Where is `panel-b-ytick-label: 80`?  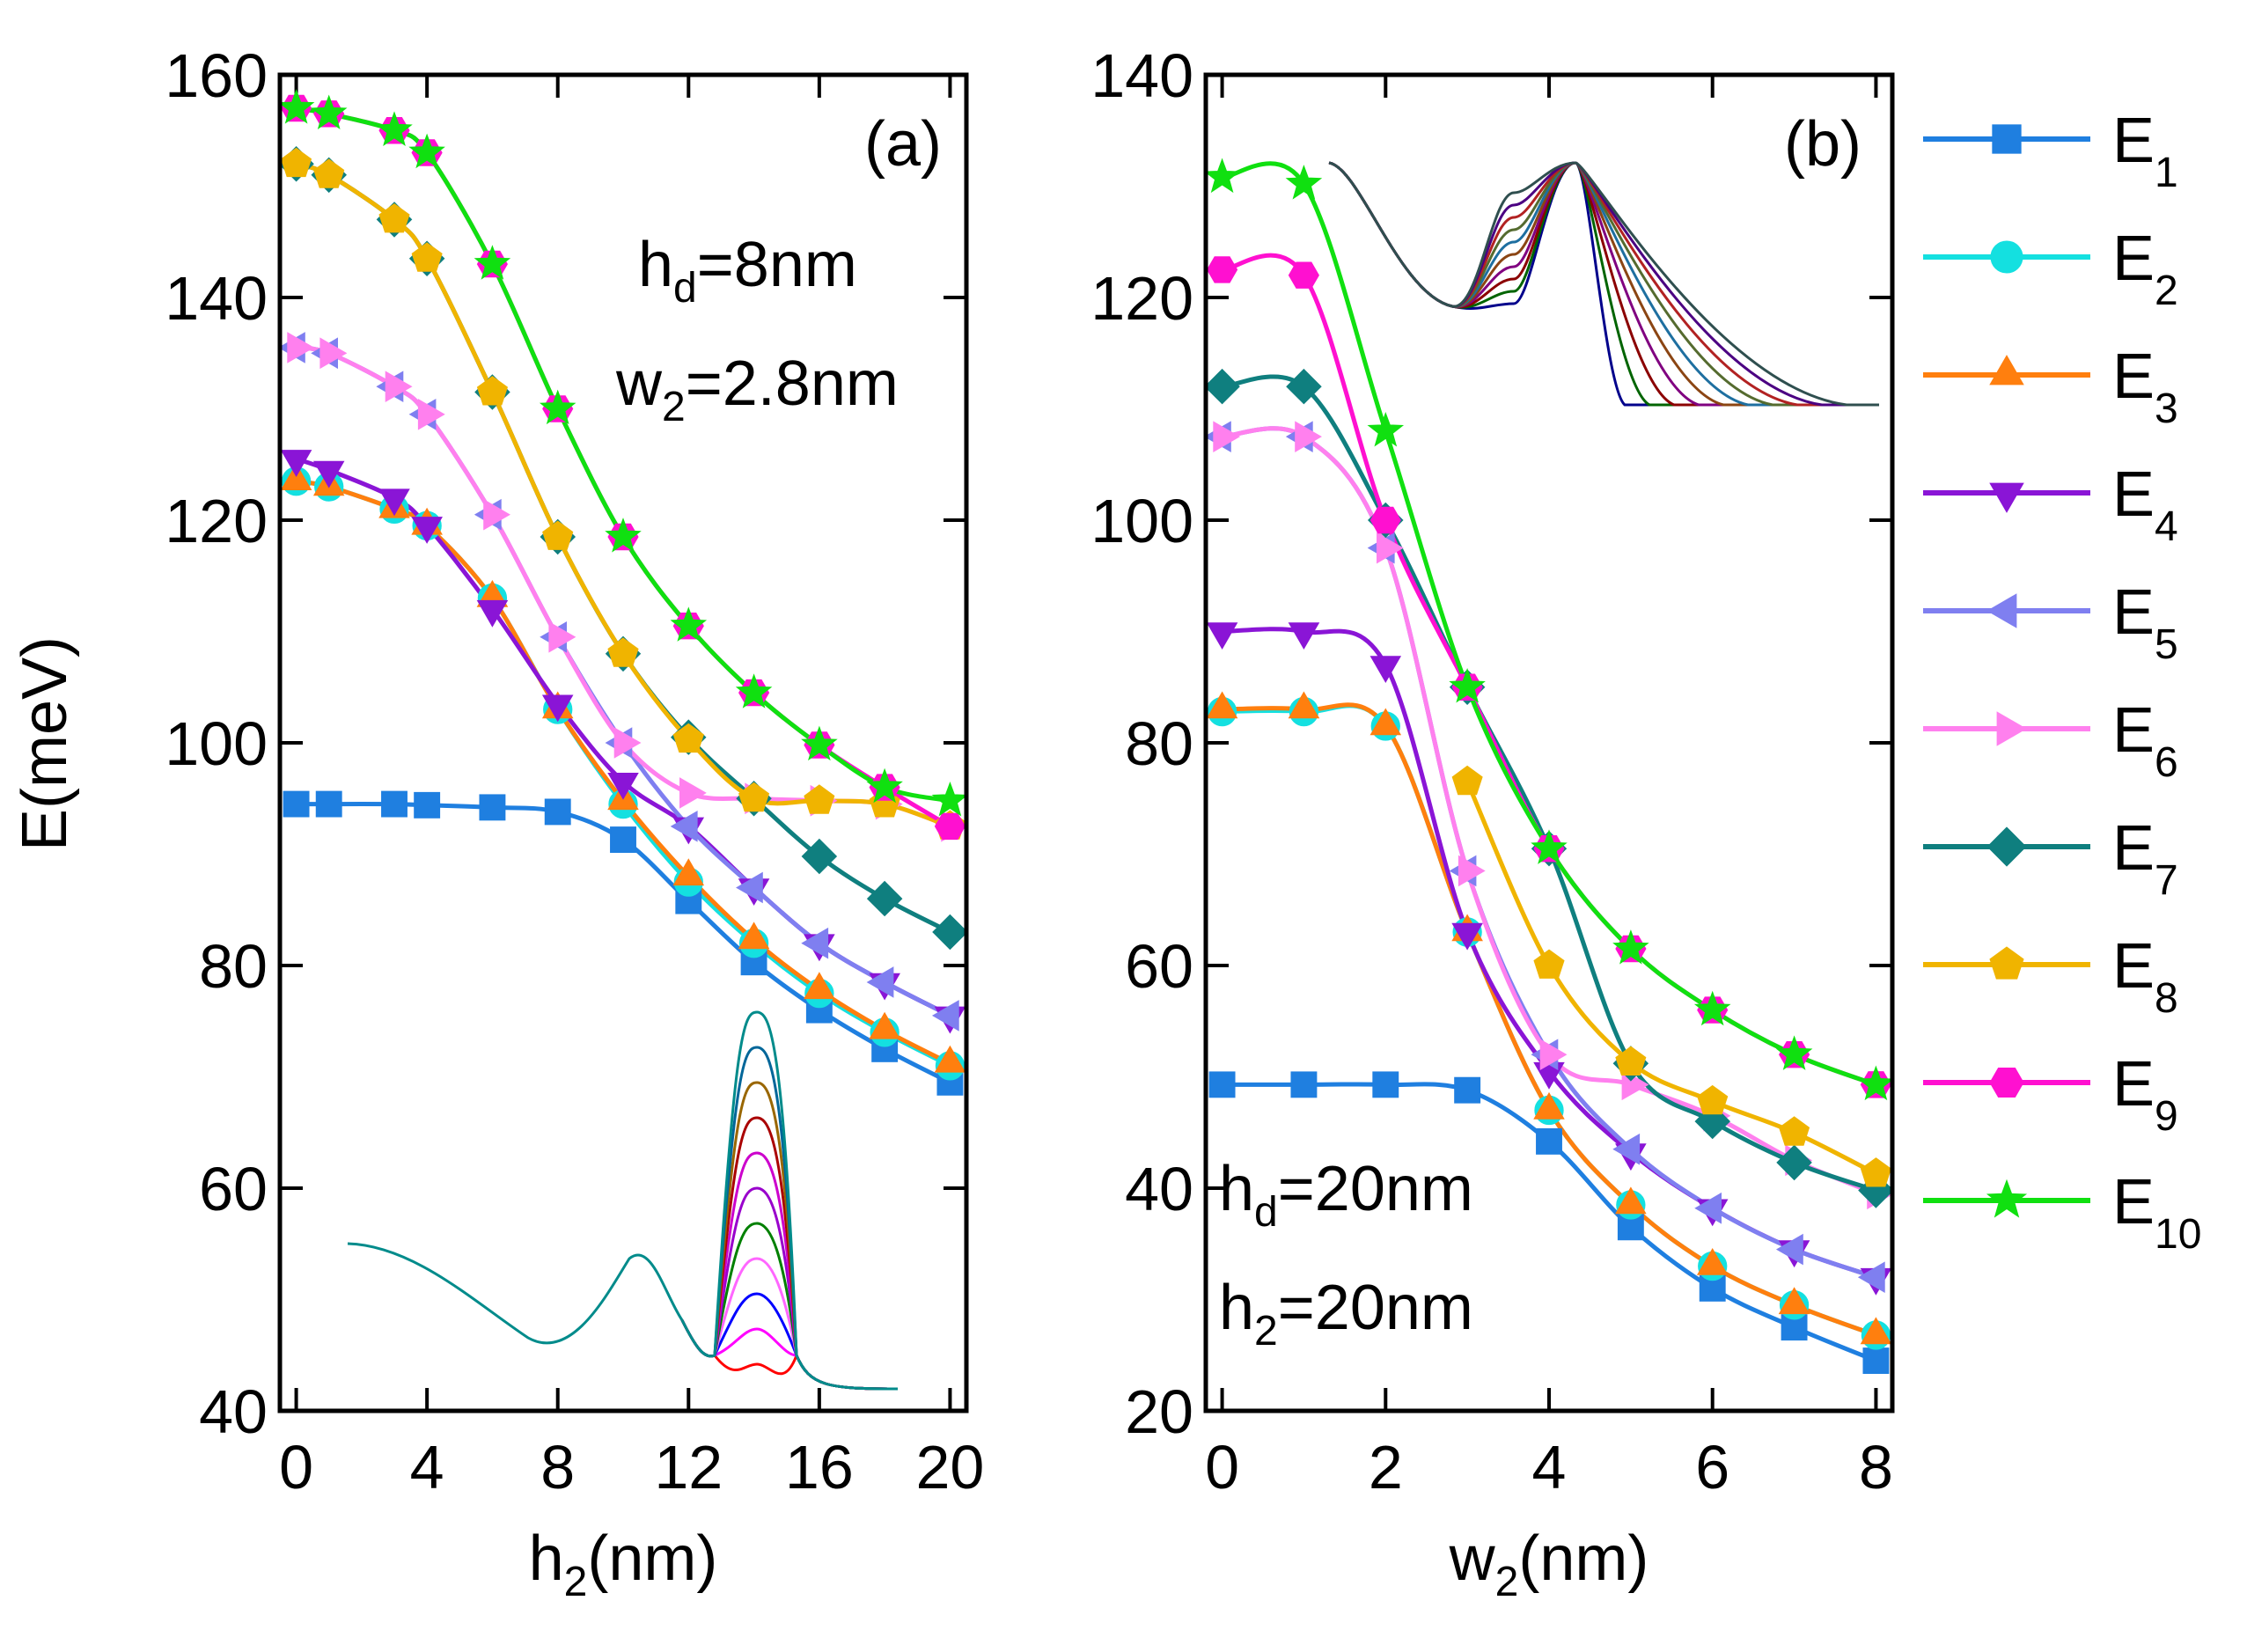 panel-b-ytick-label: 80 is located at coordinates (1159, 743).